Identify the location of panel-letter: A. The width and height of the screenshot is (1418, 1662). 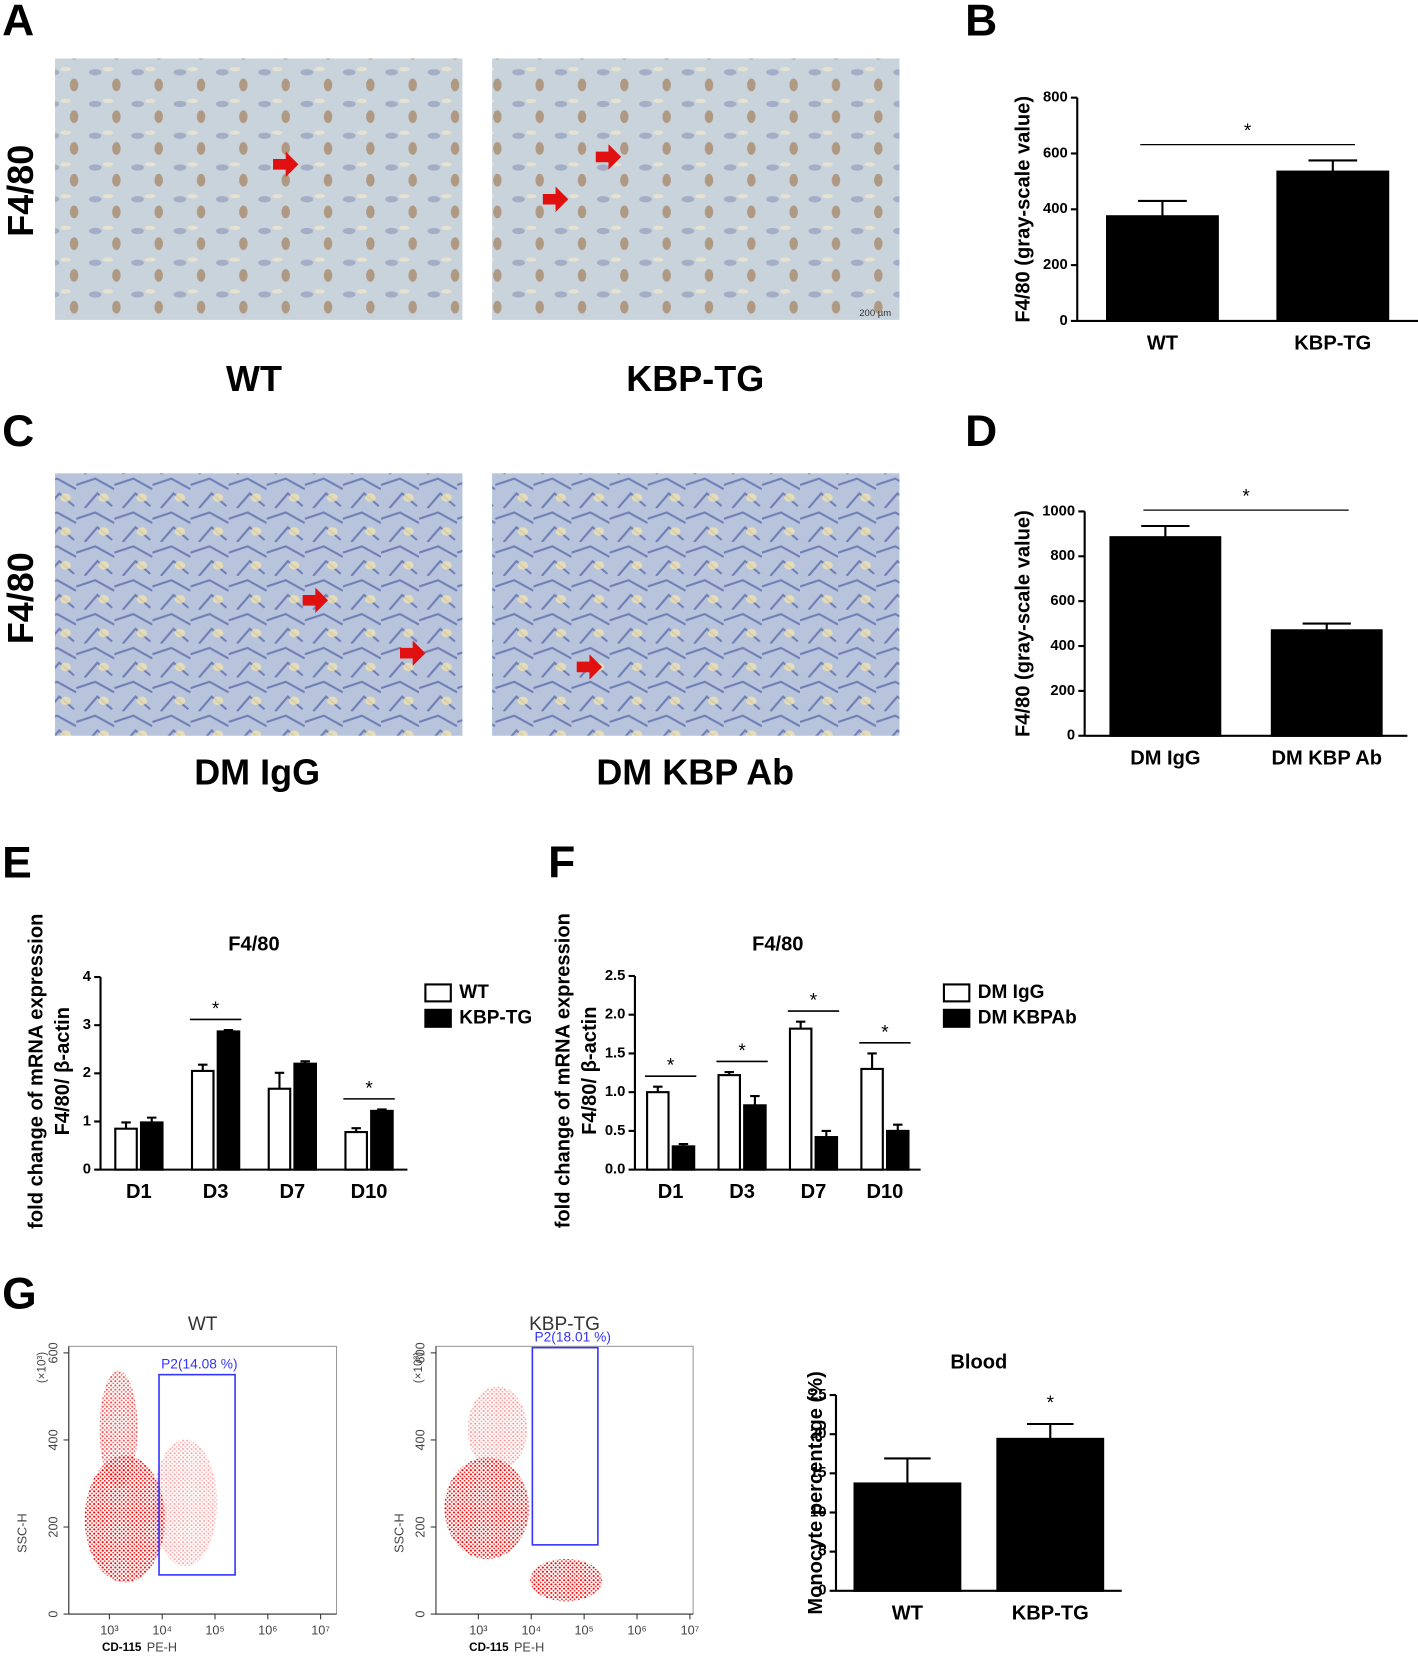
(18, 22).